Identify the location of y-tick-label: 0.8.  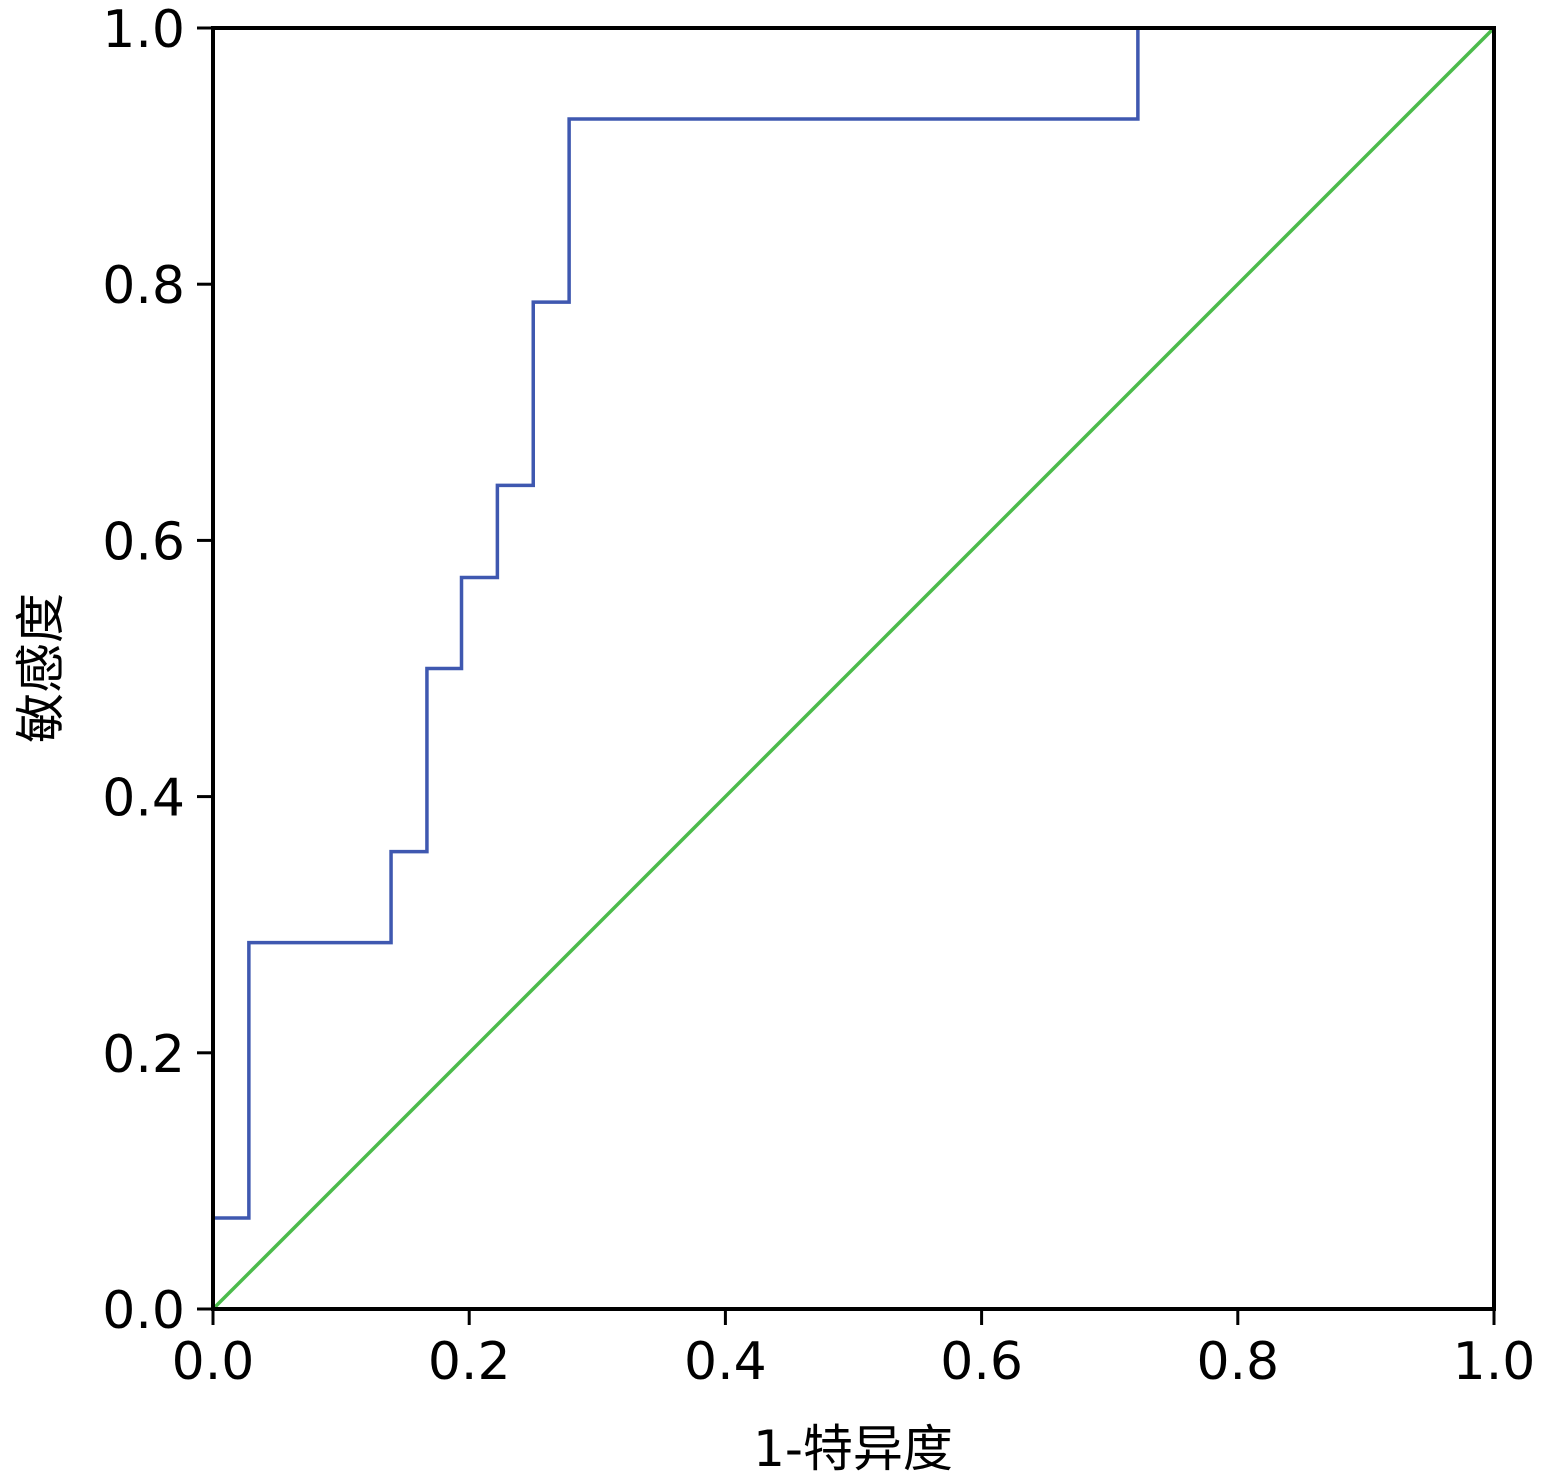
(143, 286).